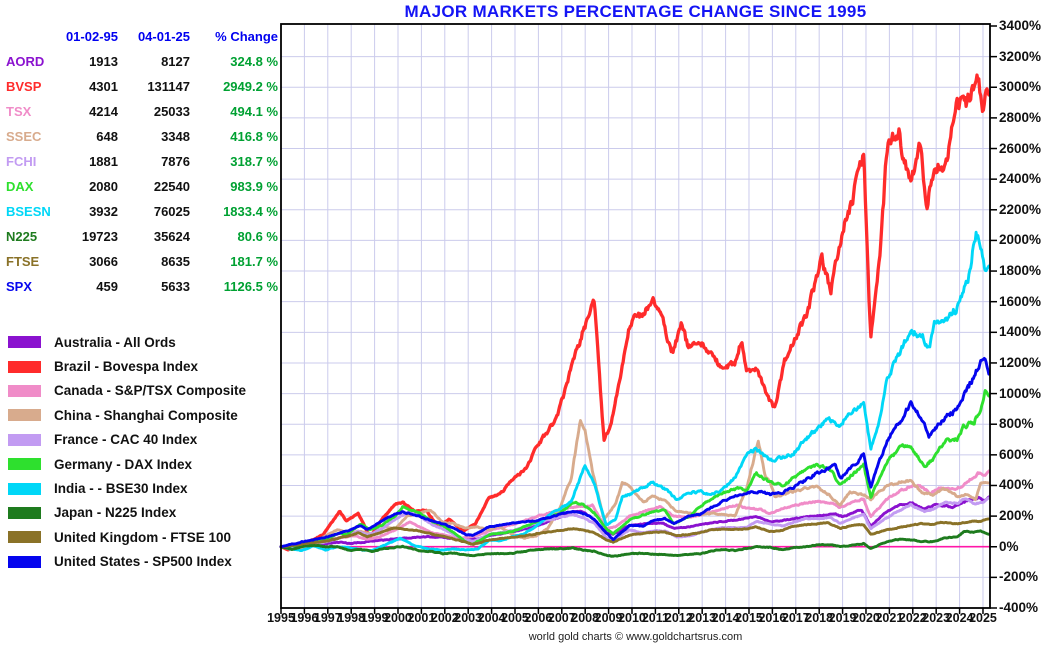 This screenshot has width=1050, height=650. Describe the element at coordinates (655, 618) in the screenshot. I see `x-axis-tick-label: 2011` at that location.